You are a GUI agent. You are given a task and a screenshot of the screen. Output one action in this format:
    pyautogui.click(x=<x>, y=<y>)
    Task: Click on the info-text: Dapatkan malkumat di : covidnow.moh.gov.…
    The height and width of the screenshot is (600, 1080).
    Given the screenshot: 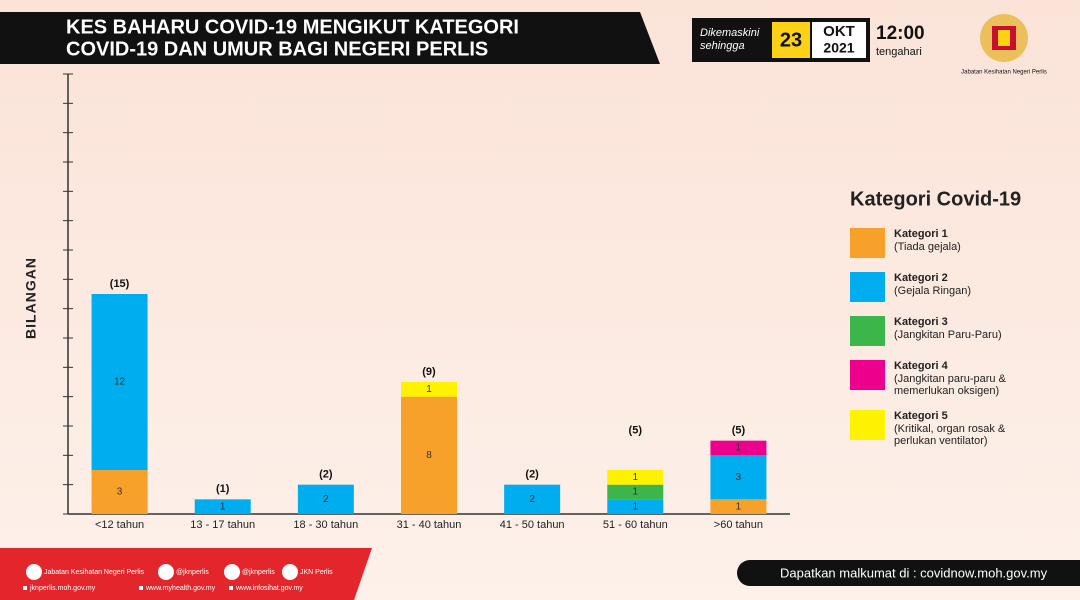 What is the action you would take?
    pyautogui.click(x=914, y=572)
    